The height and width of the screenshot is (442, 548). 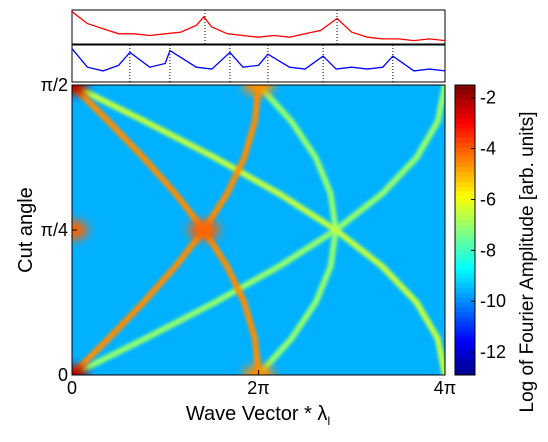 I want to click on y-axis-label: Cut angle, so click(x=26, y=230).